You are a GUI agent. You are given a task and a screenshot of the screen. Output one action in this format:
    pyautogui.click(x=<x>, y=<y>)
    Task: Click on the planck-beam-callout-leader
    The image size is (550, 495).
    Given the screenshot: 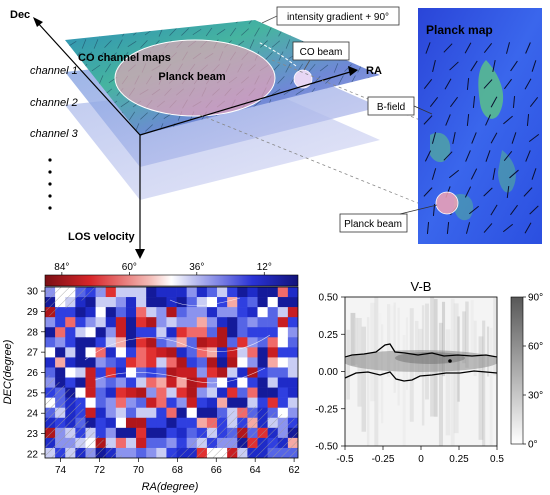 What is the action you would take?
    pyautogui.click(x=418, y=209)
    